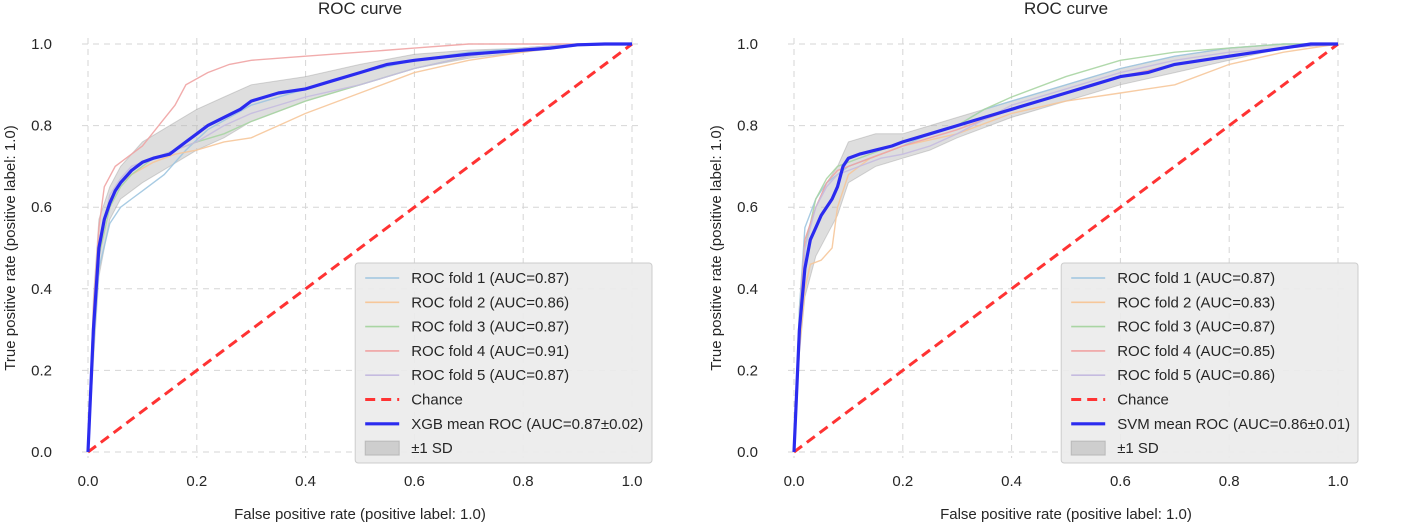  Describe the element at coordinates (490, 351) in the screenshot. I see `legend-label: ROC fold 4 (AUC=0.91)` at that location.